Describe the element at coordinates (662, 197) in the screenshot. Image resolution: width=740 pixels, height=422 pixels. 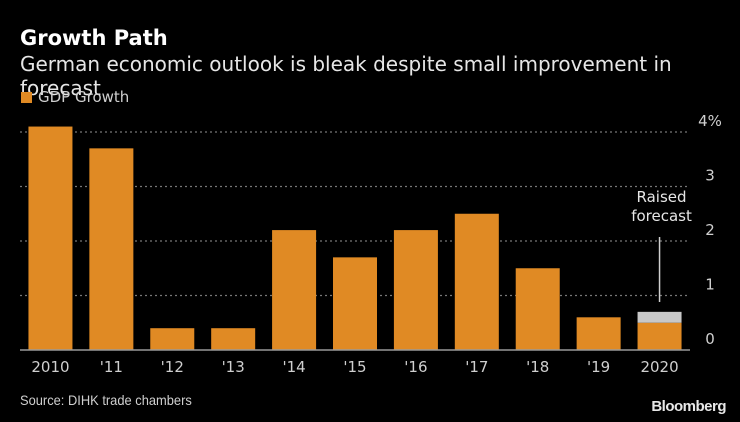
I see `annotation-text: Raised` at that location.